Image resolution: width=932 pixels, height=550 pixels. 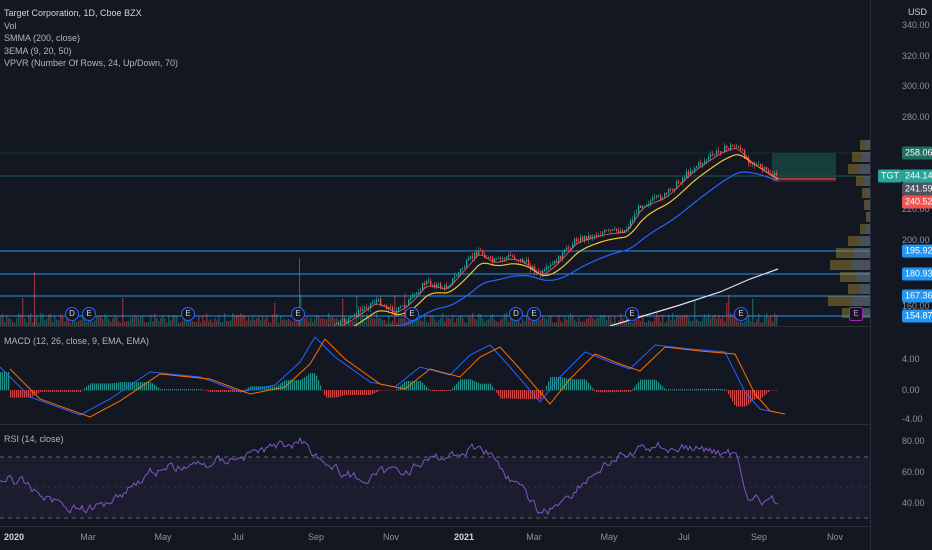 I want to click on macd-signal-line, so click(x=397, y=378).